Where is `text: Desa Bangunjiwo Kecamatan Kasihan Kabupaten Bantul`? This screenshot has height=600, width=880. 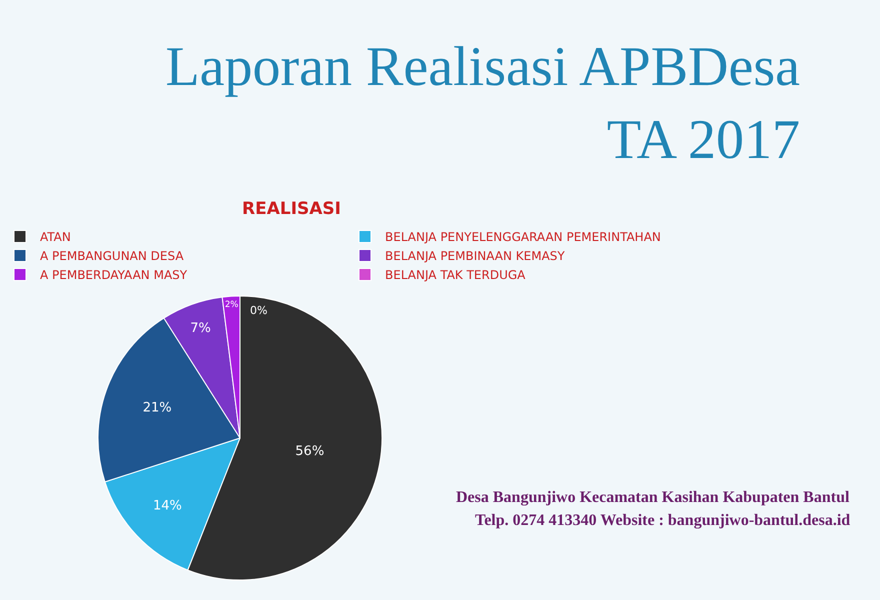 text: Desa Bangunjiwo Kecamatan Kasihan Kabupaten Bantul is located at coordinates (653, 497).